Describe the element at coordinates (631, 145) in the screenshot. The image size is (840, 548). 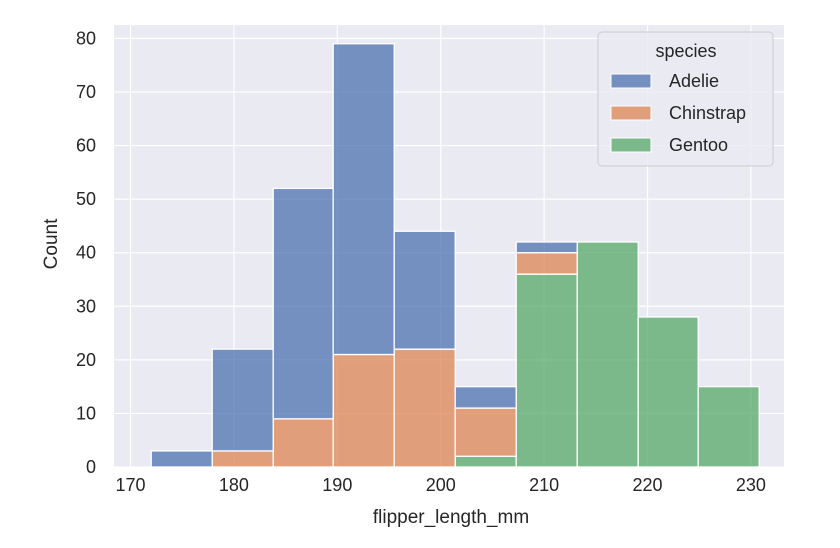
I see `legend-swatch-gentoo` at that location.